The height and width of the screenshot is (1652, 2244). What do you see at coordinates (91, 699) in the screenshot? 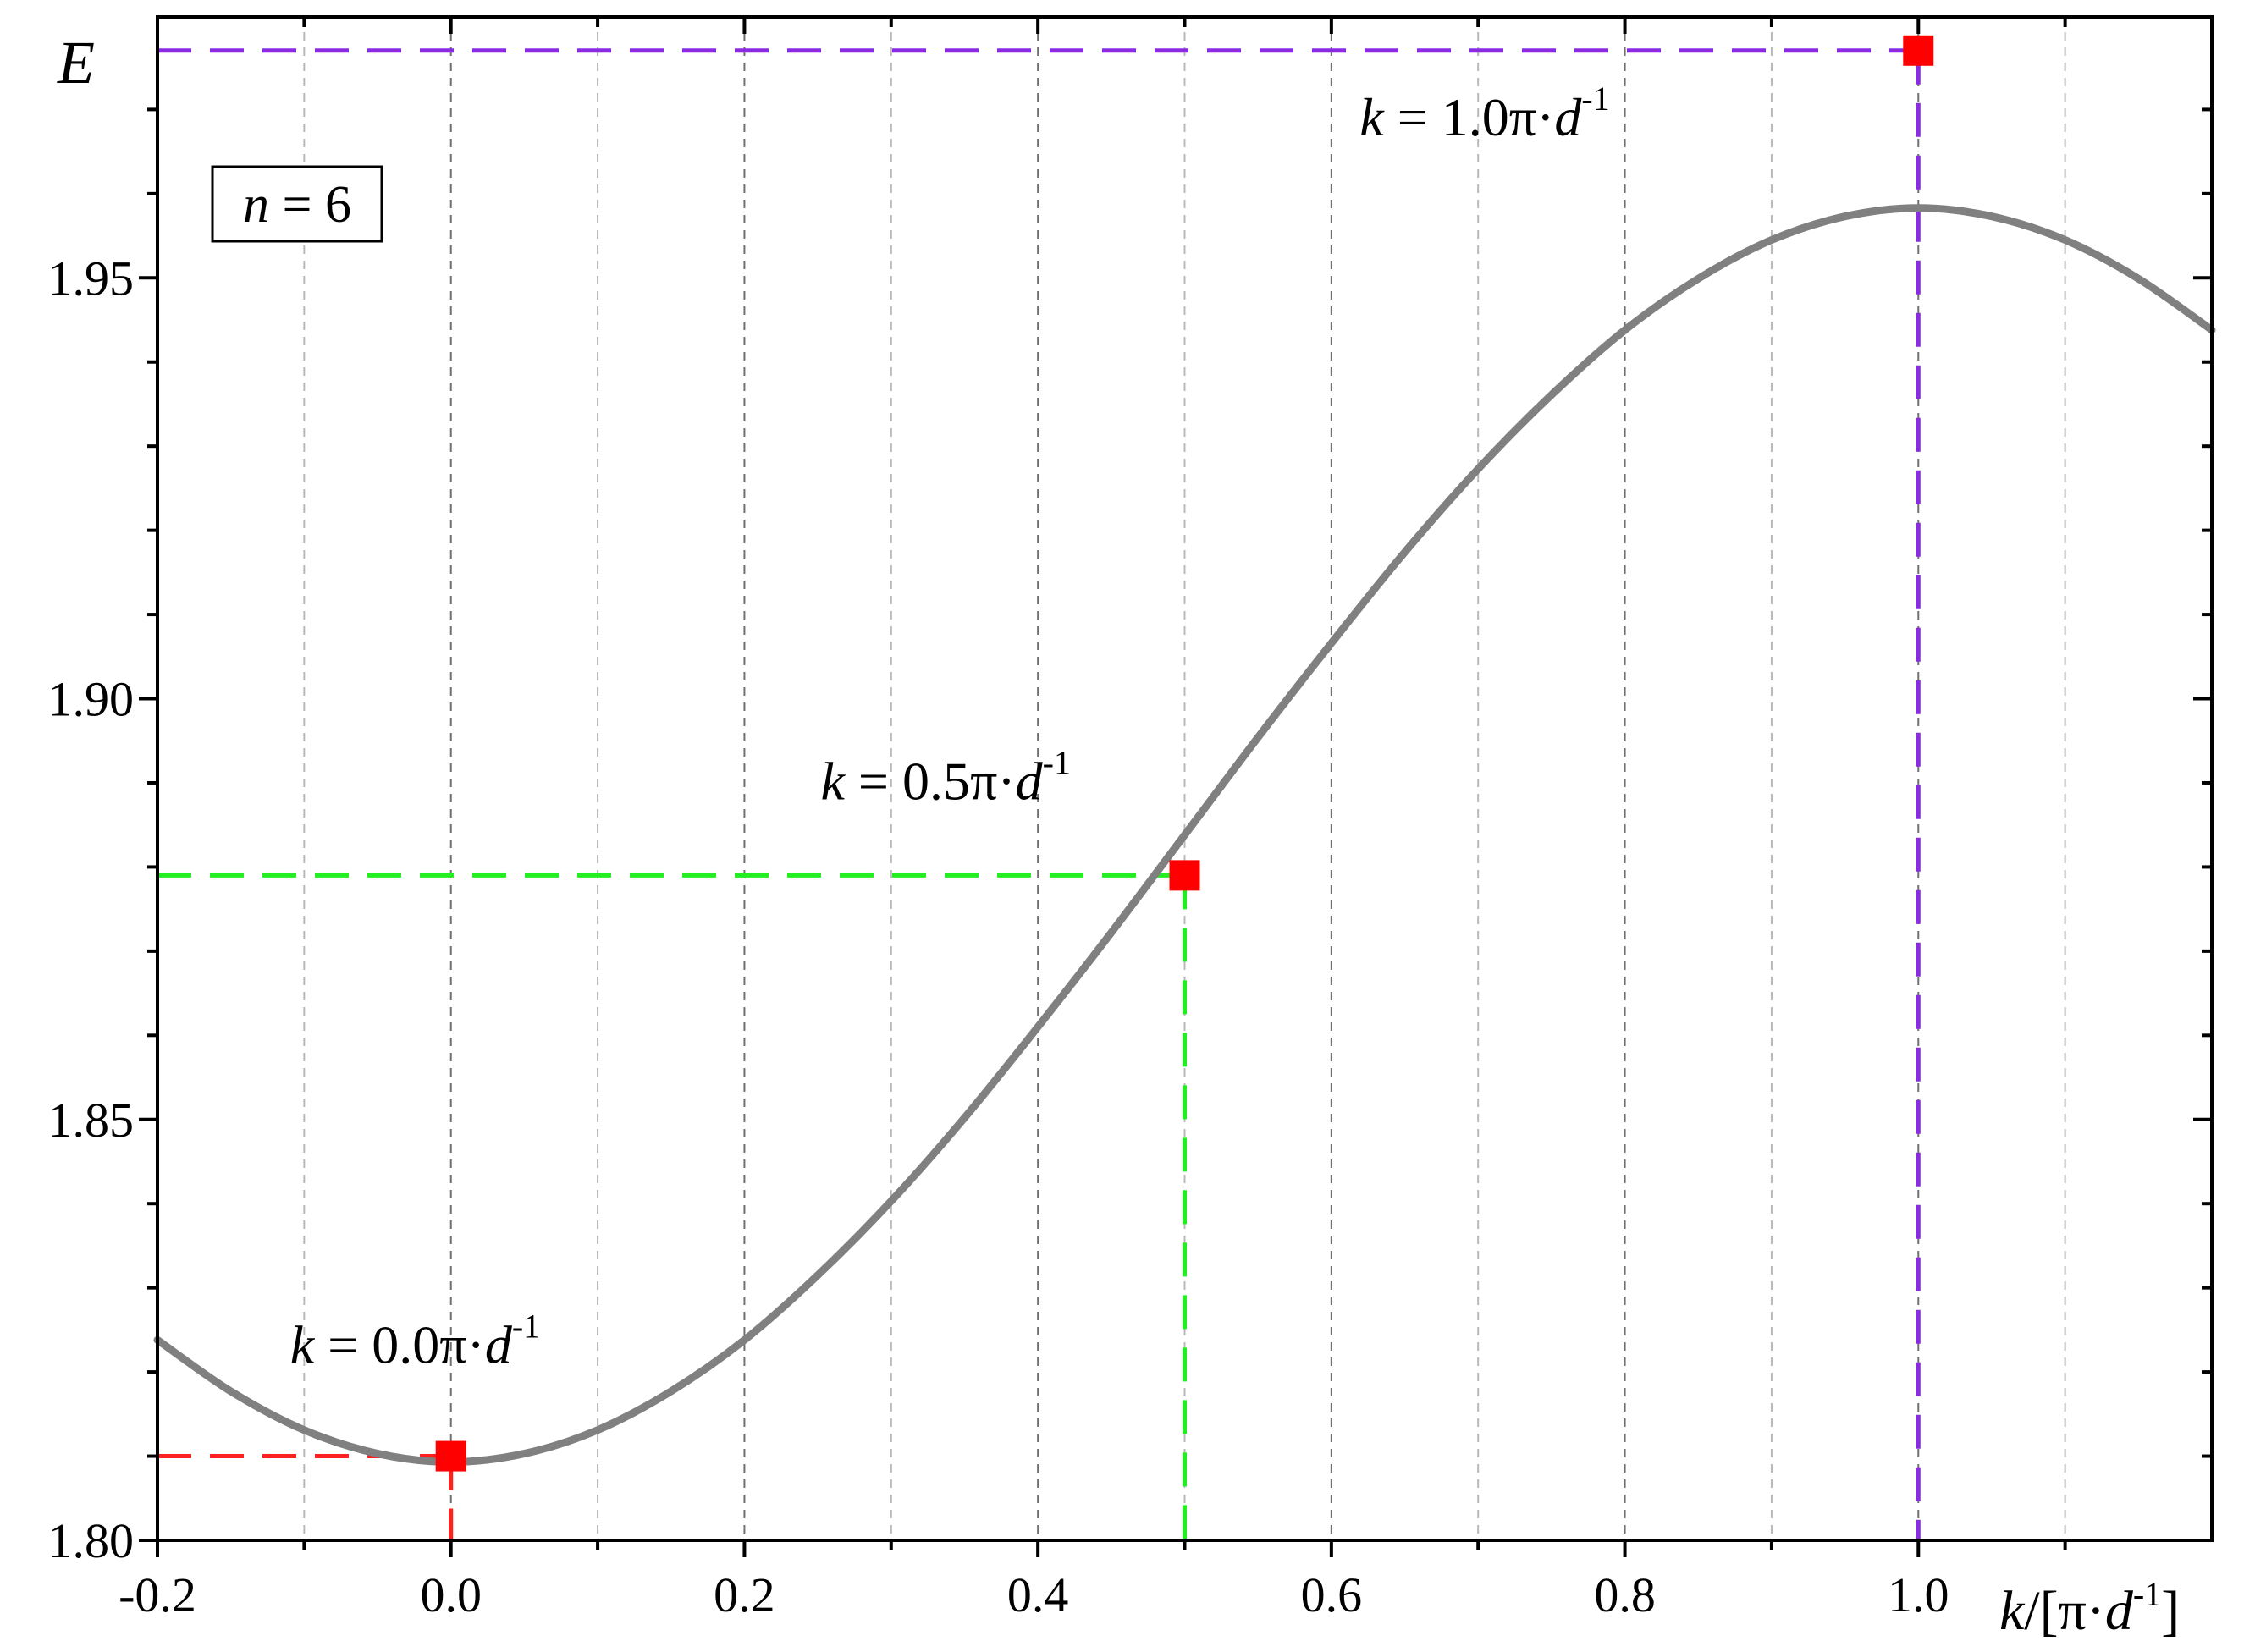
I see `y-tick-label-2: 1.90` at bounding box center [91, 699].